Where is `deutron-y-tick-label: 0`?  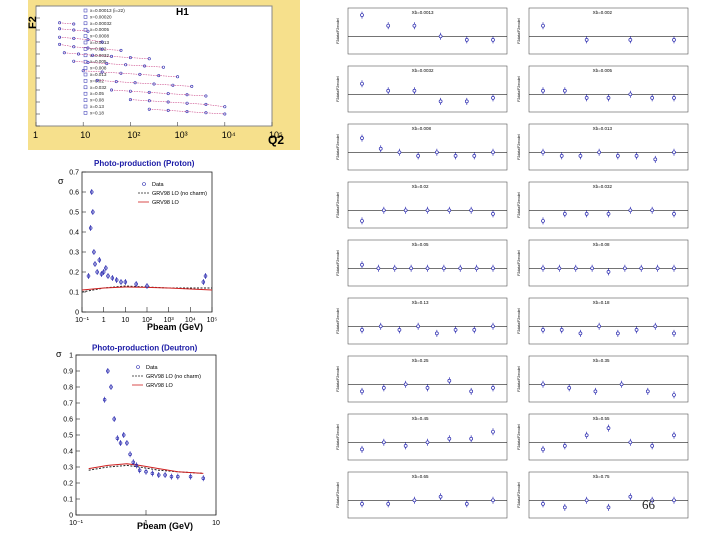
deutron-y-tick-label: 0 is located at coordinates (71, 516).